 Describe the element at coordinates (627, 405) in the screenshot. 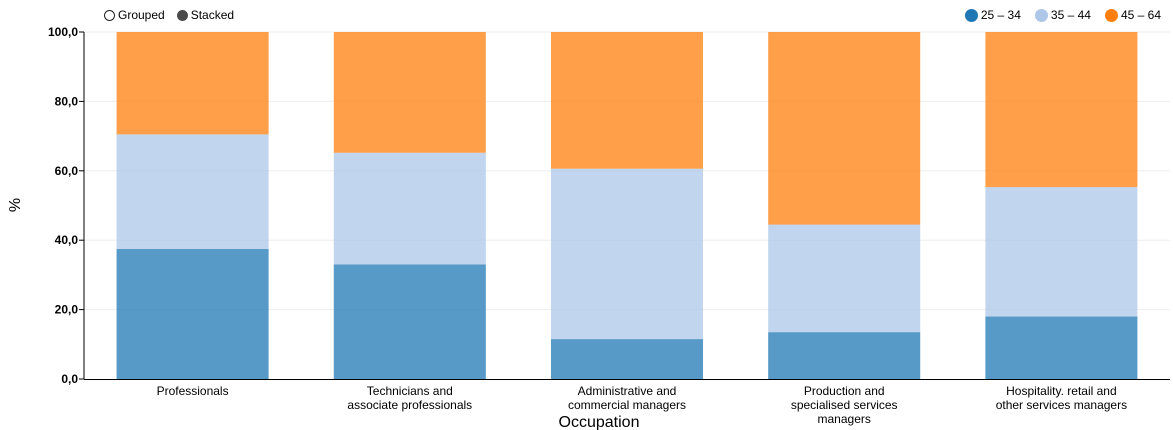

I see `x-category-label-line: commercial managers` at that location.